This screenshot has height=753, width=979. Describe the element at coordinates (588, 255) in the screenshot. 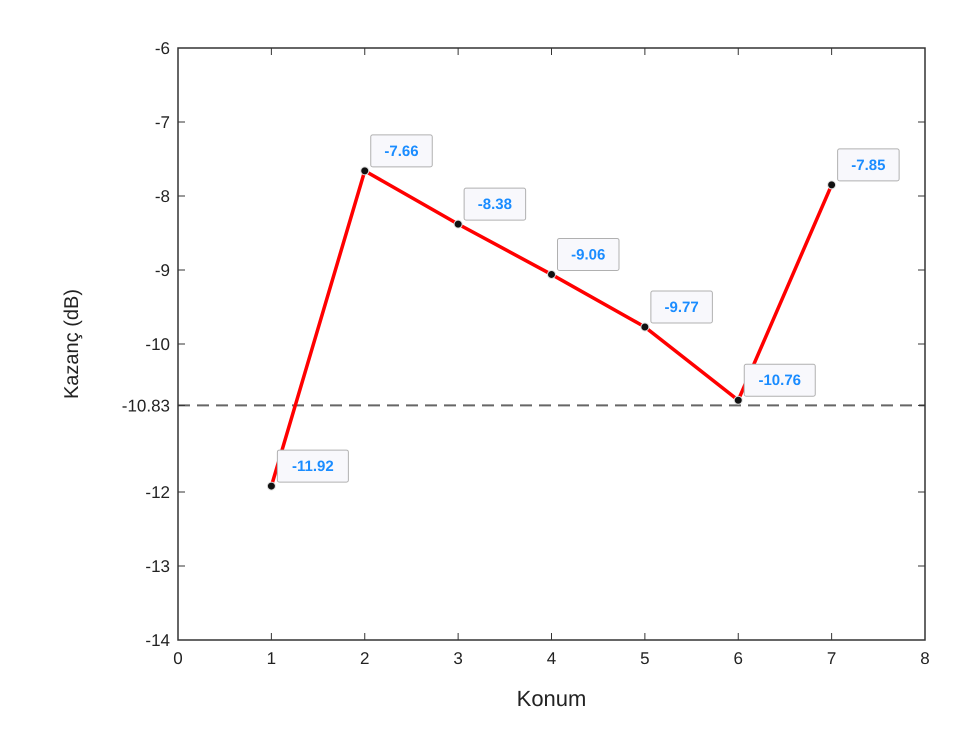

I see `data-label: -9.06` at that location.